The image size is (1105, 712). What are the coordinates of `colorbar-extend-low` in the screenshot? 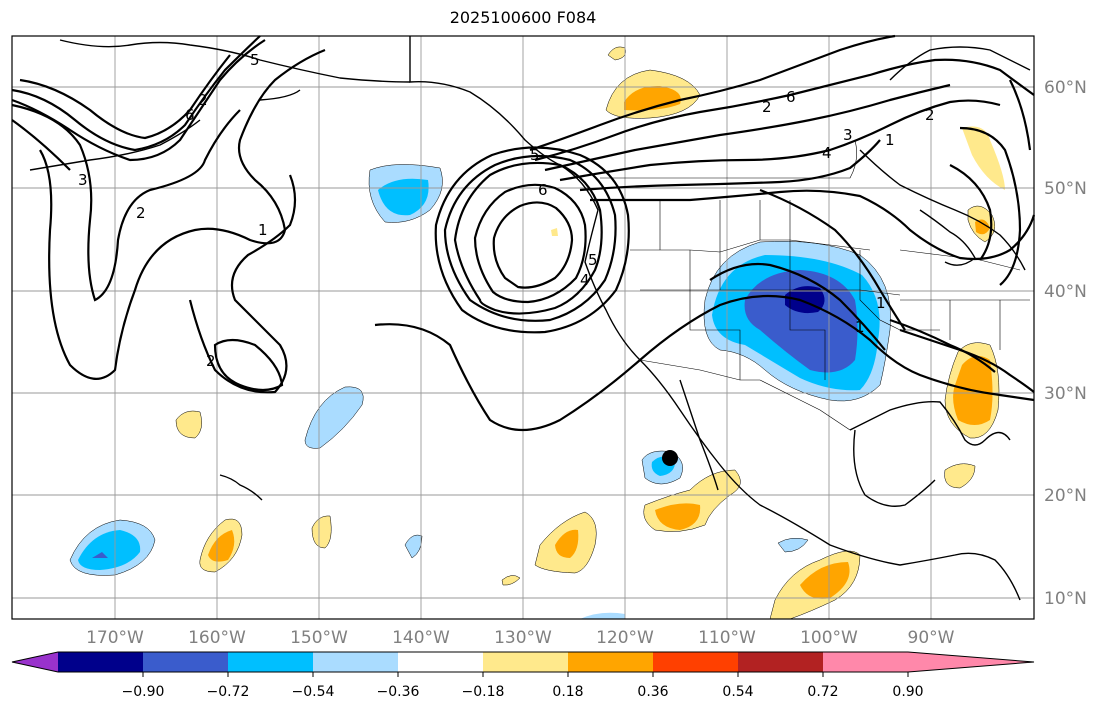 It's located at (35, 662).